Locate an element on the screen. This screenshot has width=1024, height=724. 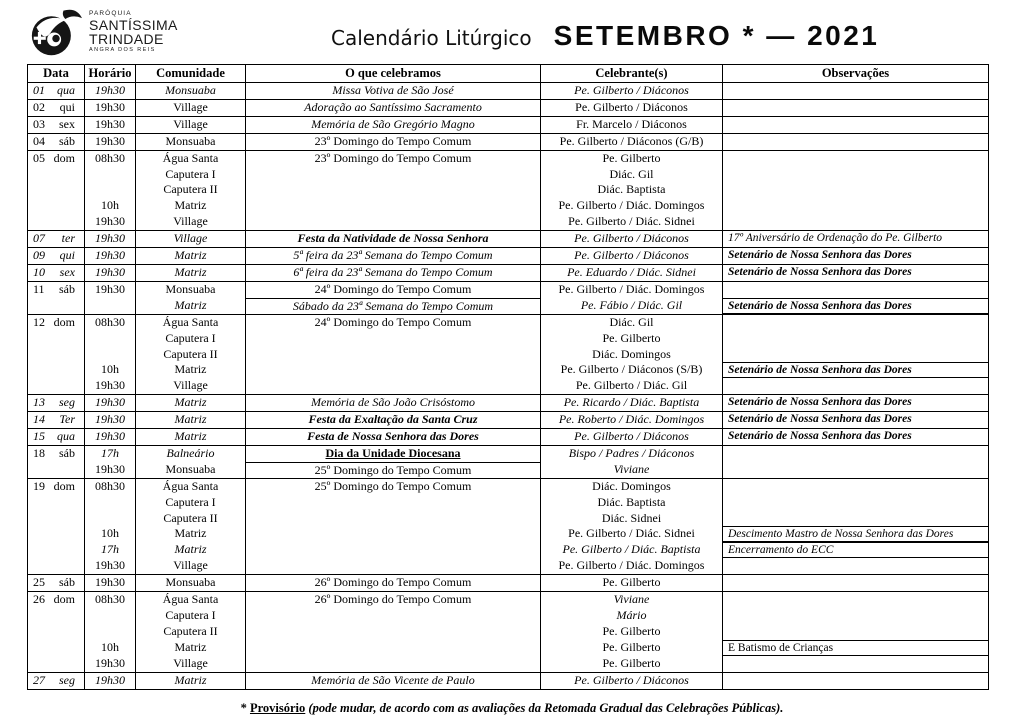
celebrant-cell: Pe. Gilberto / Diáconos (G/B) is located at coordinates (632, 141).